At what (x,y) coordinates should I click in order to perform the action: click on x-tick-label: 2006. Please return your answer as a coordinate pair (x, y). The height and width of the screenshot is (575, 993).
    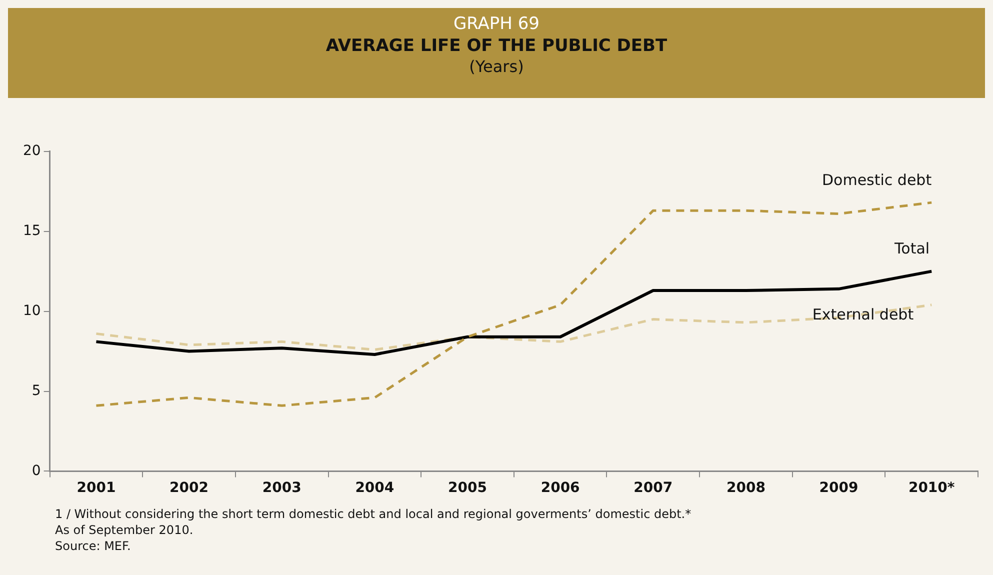
    Looking at the image, I should click on (560, 488).